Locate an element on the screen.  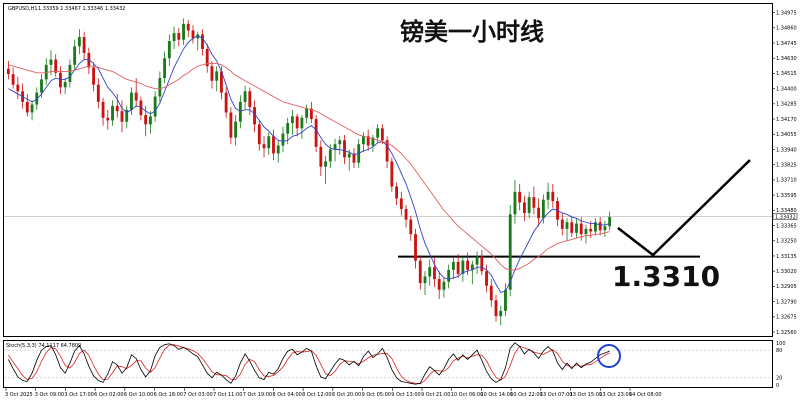
stoch-tick-label: 100 is located at coordinates (781, 344).